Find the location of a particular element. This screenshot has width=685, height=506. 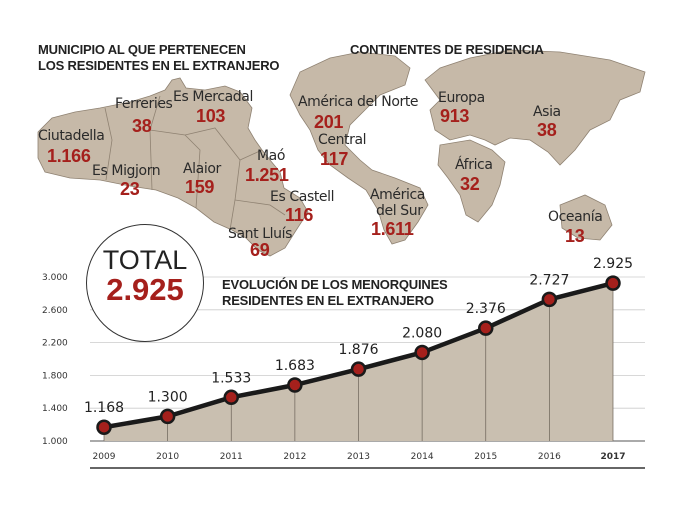

y-tick-label: 1.000 is located at coordinates (55, 442).